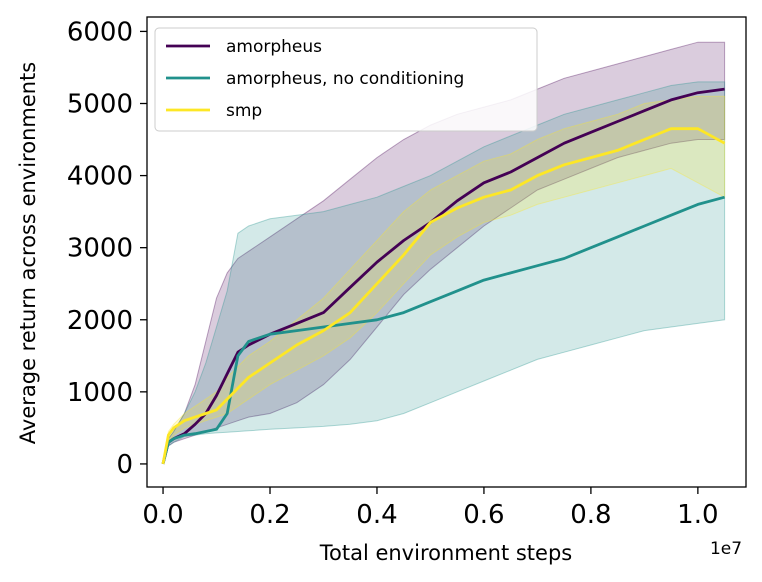  What do you see at coordinates (726, 549) in the screenshot?
I see `x-axis-offset-label: 1e7` at bounding box center [726, 549].